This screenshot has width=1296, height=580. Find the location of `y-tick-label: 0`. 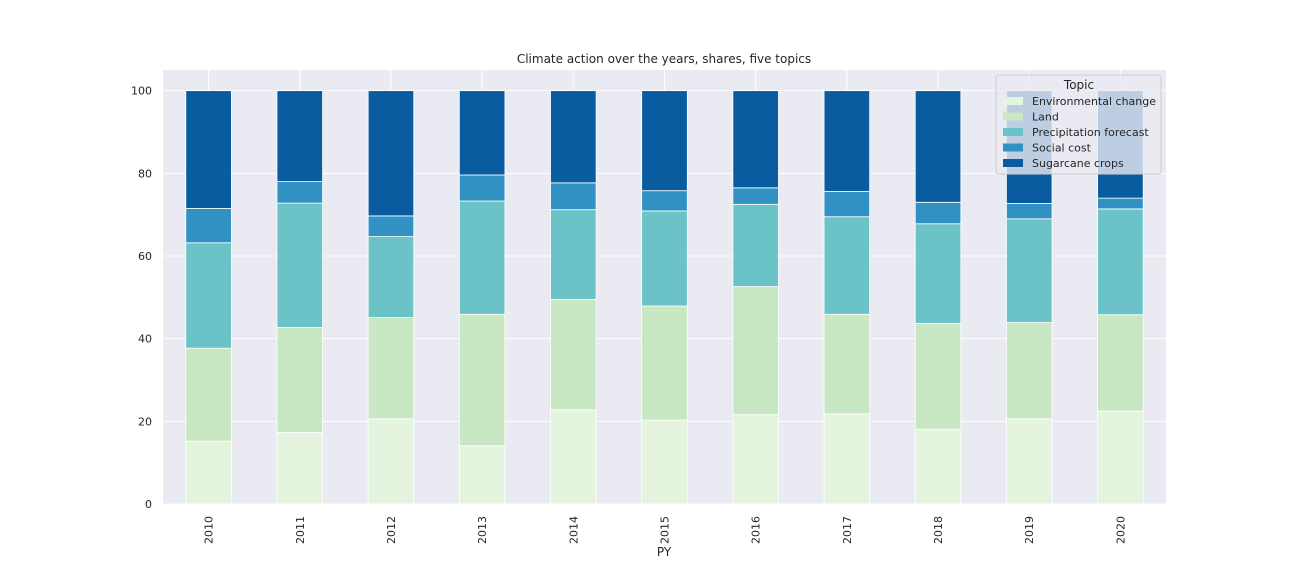

y-tick-label: 0 is located at coordinates (148, 504).